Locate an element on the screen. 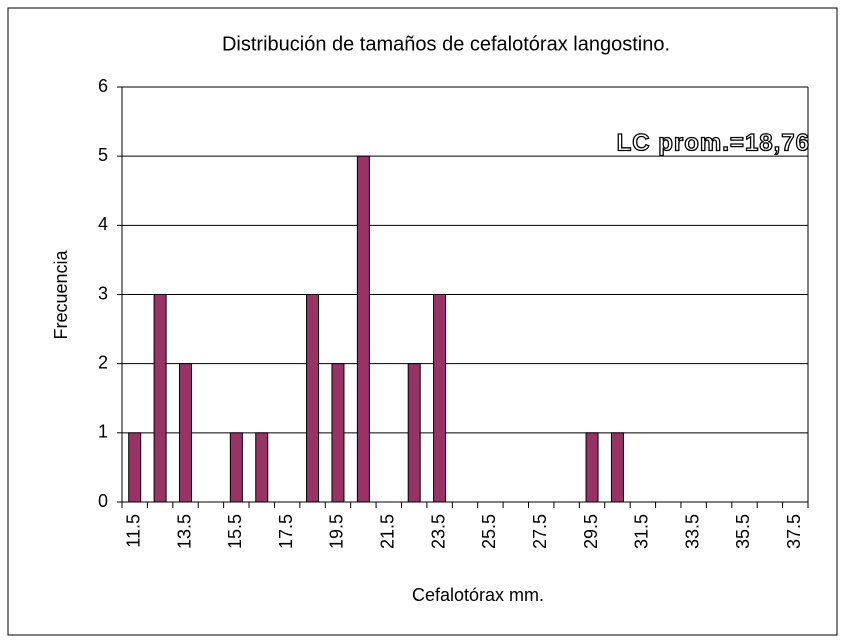 This screenshot has width=845, height=643. y-tick-label: 1 is located at coordinates (103, 432).